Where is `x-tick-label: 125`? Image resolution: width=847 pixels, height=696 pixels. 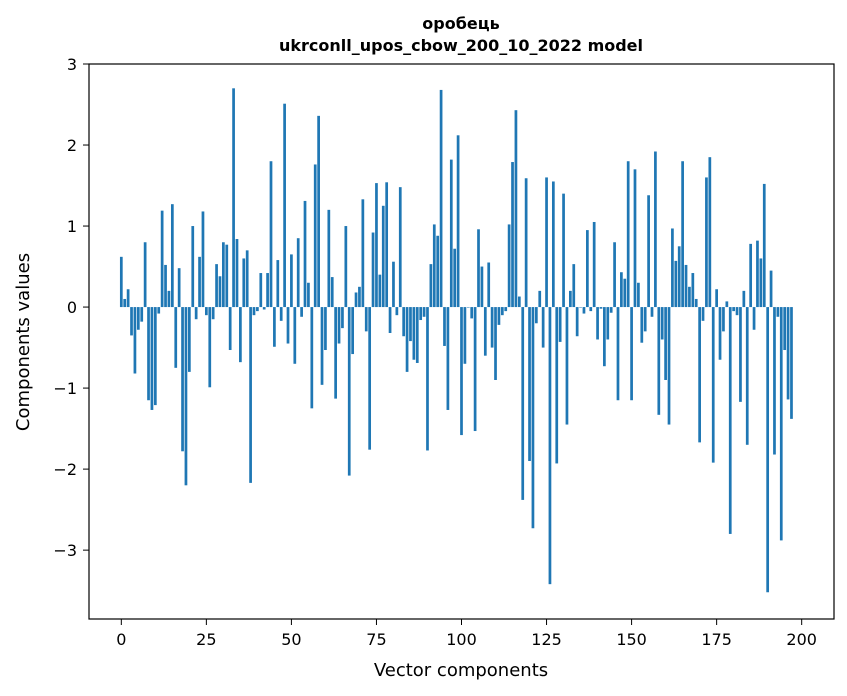
x-tick-label: 125 is located at coordinates (546, 639).